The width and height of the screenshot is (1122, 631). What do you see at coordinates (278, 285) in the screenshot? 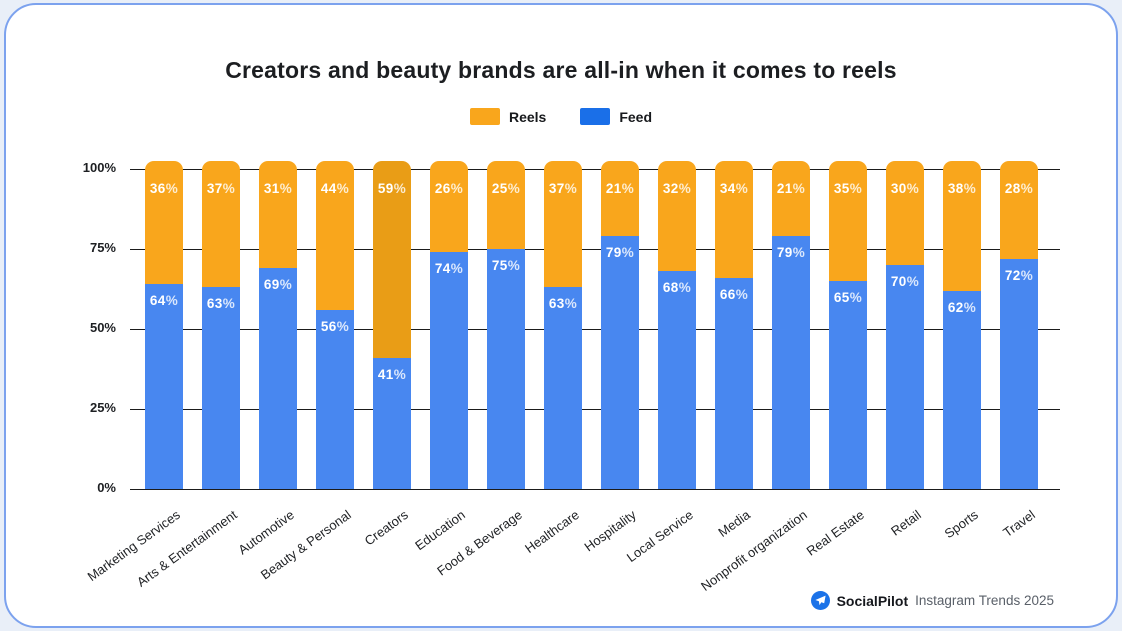
I see `feed-value-label: 69%` at bounding box center [278, 285].